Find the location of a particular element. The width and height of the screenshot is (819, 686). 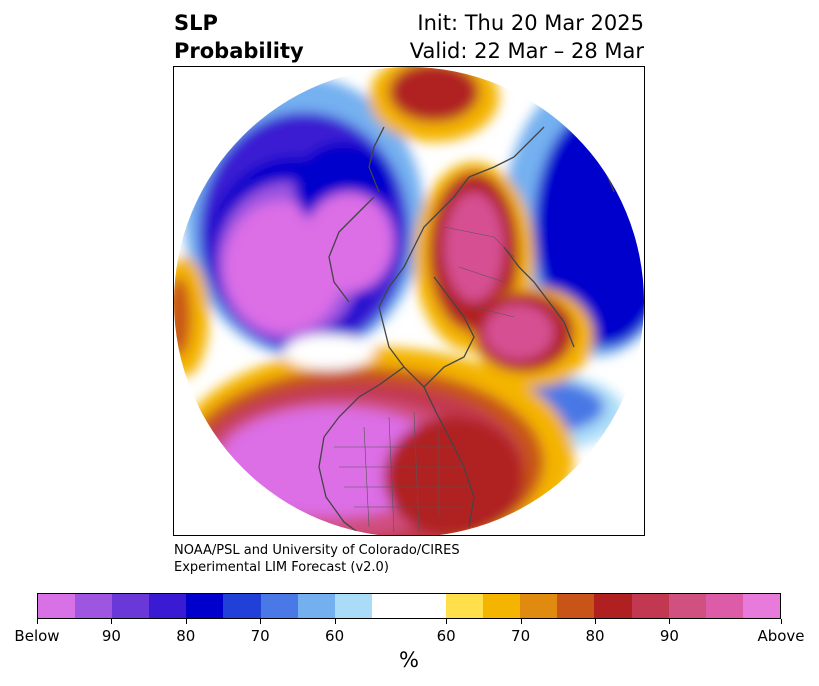

colorbar-tick-label: Above is located at coordinates (781, 636).